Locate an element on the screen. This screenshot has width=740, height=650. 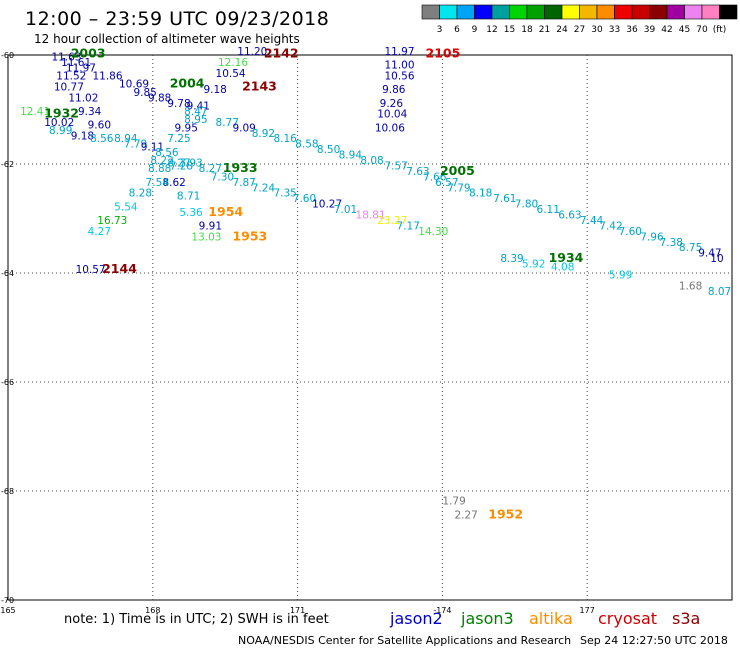
legend-altika: altika is located at coordinates (551, 618).